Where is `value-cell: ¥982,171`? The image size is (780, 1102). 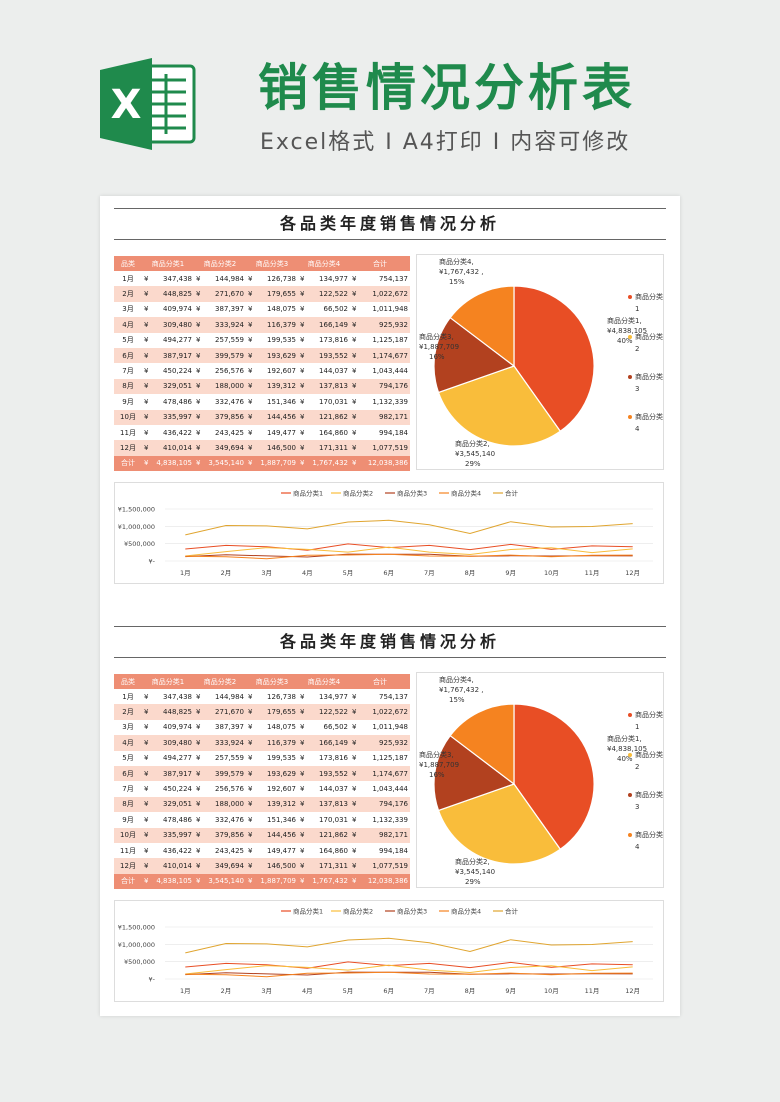
value-cell: ¥982,171 is located at coordinates (380, 835).